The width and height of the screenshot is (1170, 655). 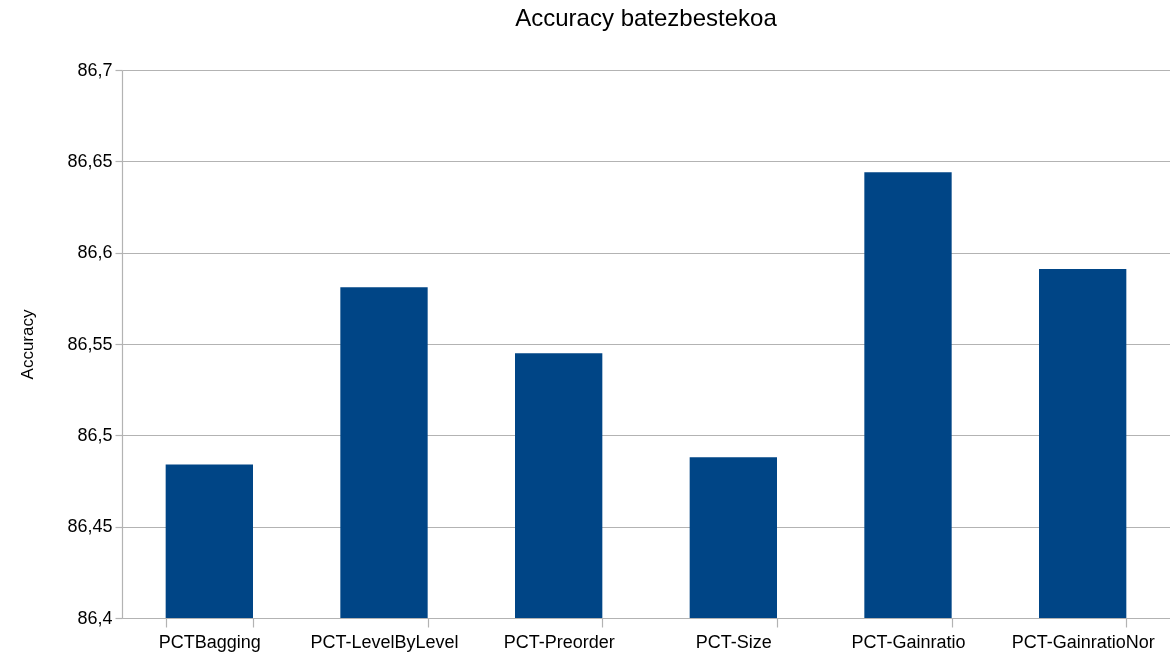 What do you see at coordinates (90, 526) in the screenshot?
I see `y-tick-label: 86,45` at bounding box center [90, 526].